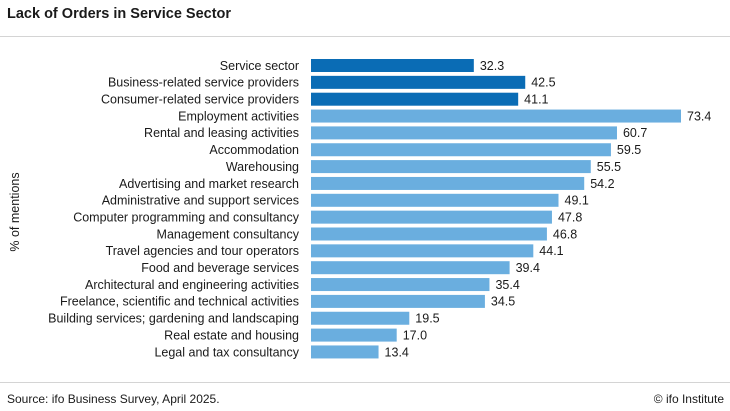 This screenshot has height=411, width=730. Describe the element at coordinates (200, 100) in the screenshot. I see `category-label-2: Consumer-related service providers` at that location.